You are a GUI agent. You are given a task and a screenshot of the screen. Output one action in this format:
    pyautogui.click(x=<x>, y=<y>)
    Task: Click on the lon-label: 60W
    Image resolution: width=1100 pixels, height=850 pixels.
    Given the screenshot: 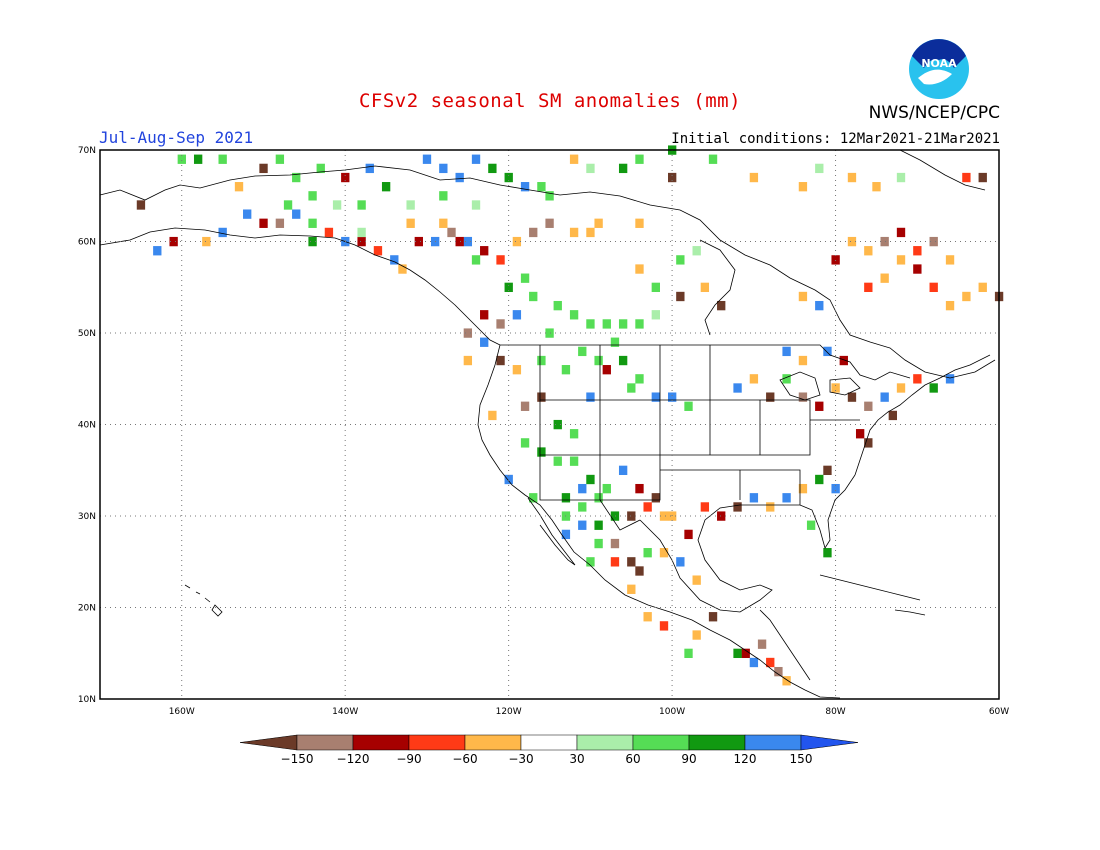 What is the action you would take?
    pyautogui.click(x=999, y=712)
    